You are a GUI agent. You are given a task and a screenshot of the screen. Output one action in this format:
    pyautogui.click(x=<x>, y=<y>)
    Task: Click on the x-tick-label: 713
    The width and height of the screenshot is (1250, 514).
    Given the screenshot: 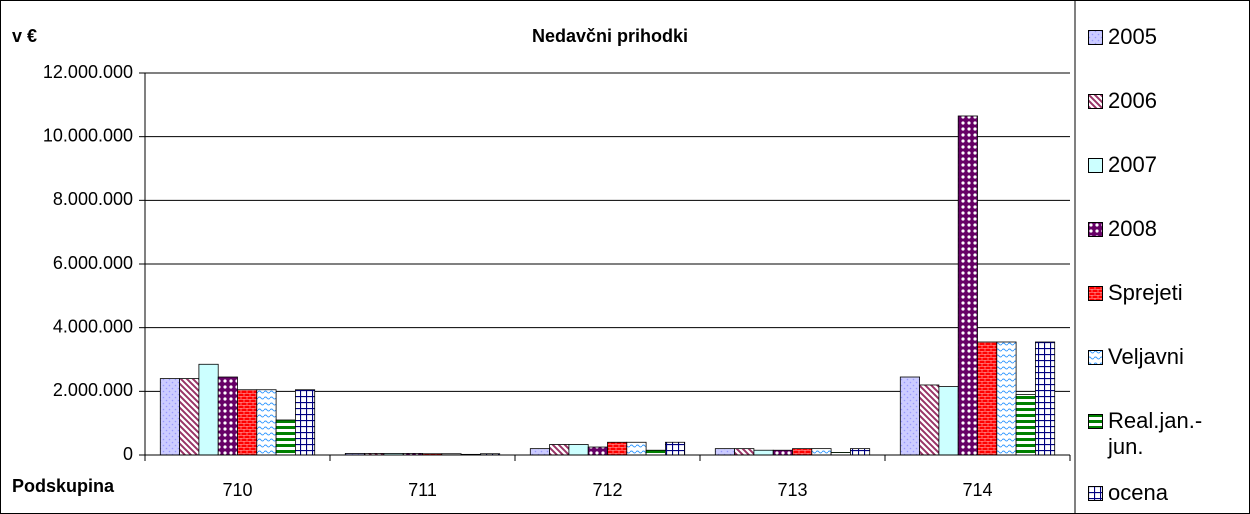 What is the action you would take?
    pyautogui.click(x=792, y=490)
    